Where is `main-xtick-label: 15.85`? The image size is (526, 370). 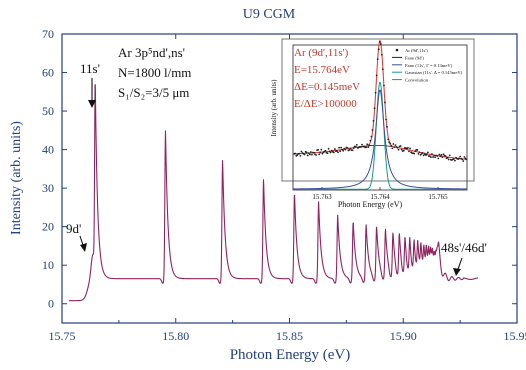 main-xtick-label: 15.85 is located at coordinates (289, 336).